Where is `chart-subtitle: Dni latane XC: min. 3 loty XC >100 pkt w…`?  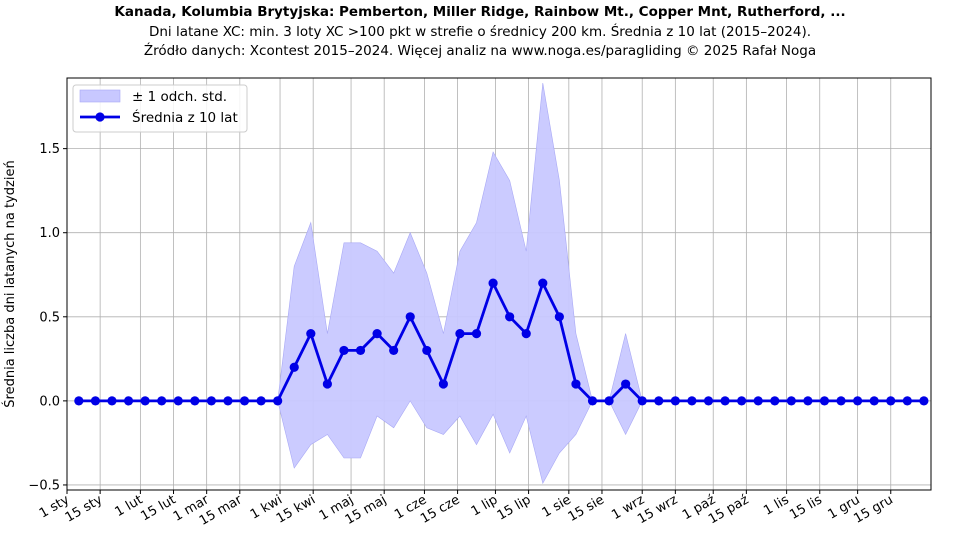
chart-subtitle: Dni latane XC: min. 3 loty XC >100 pkt w… is located at coordinates (480, 32).